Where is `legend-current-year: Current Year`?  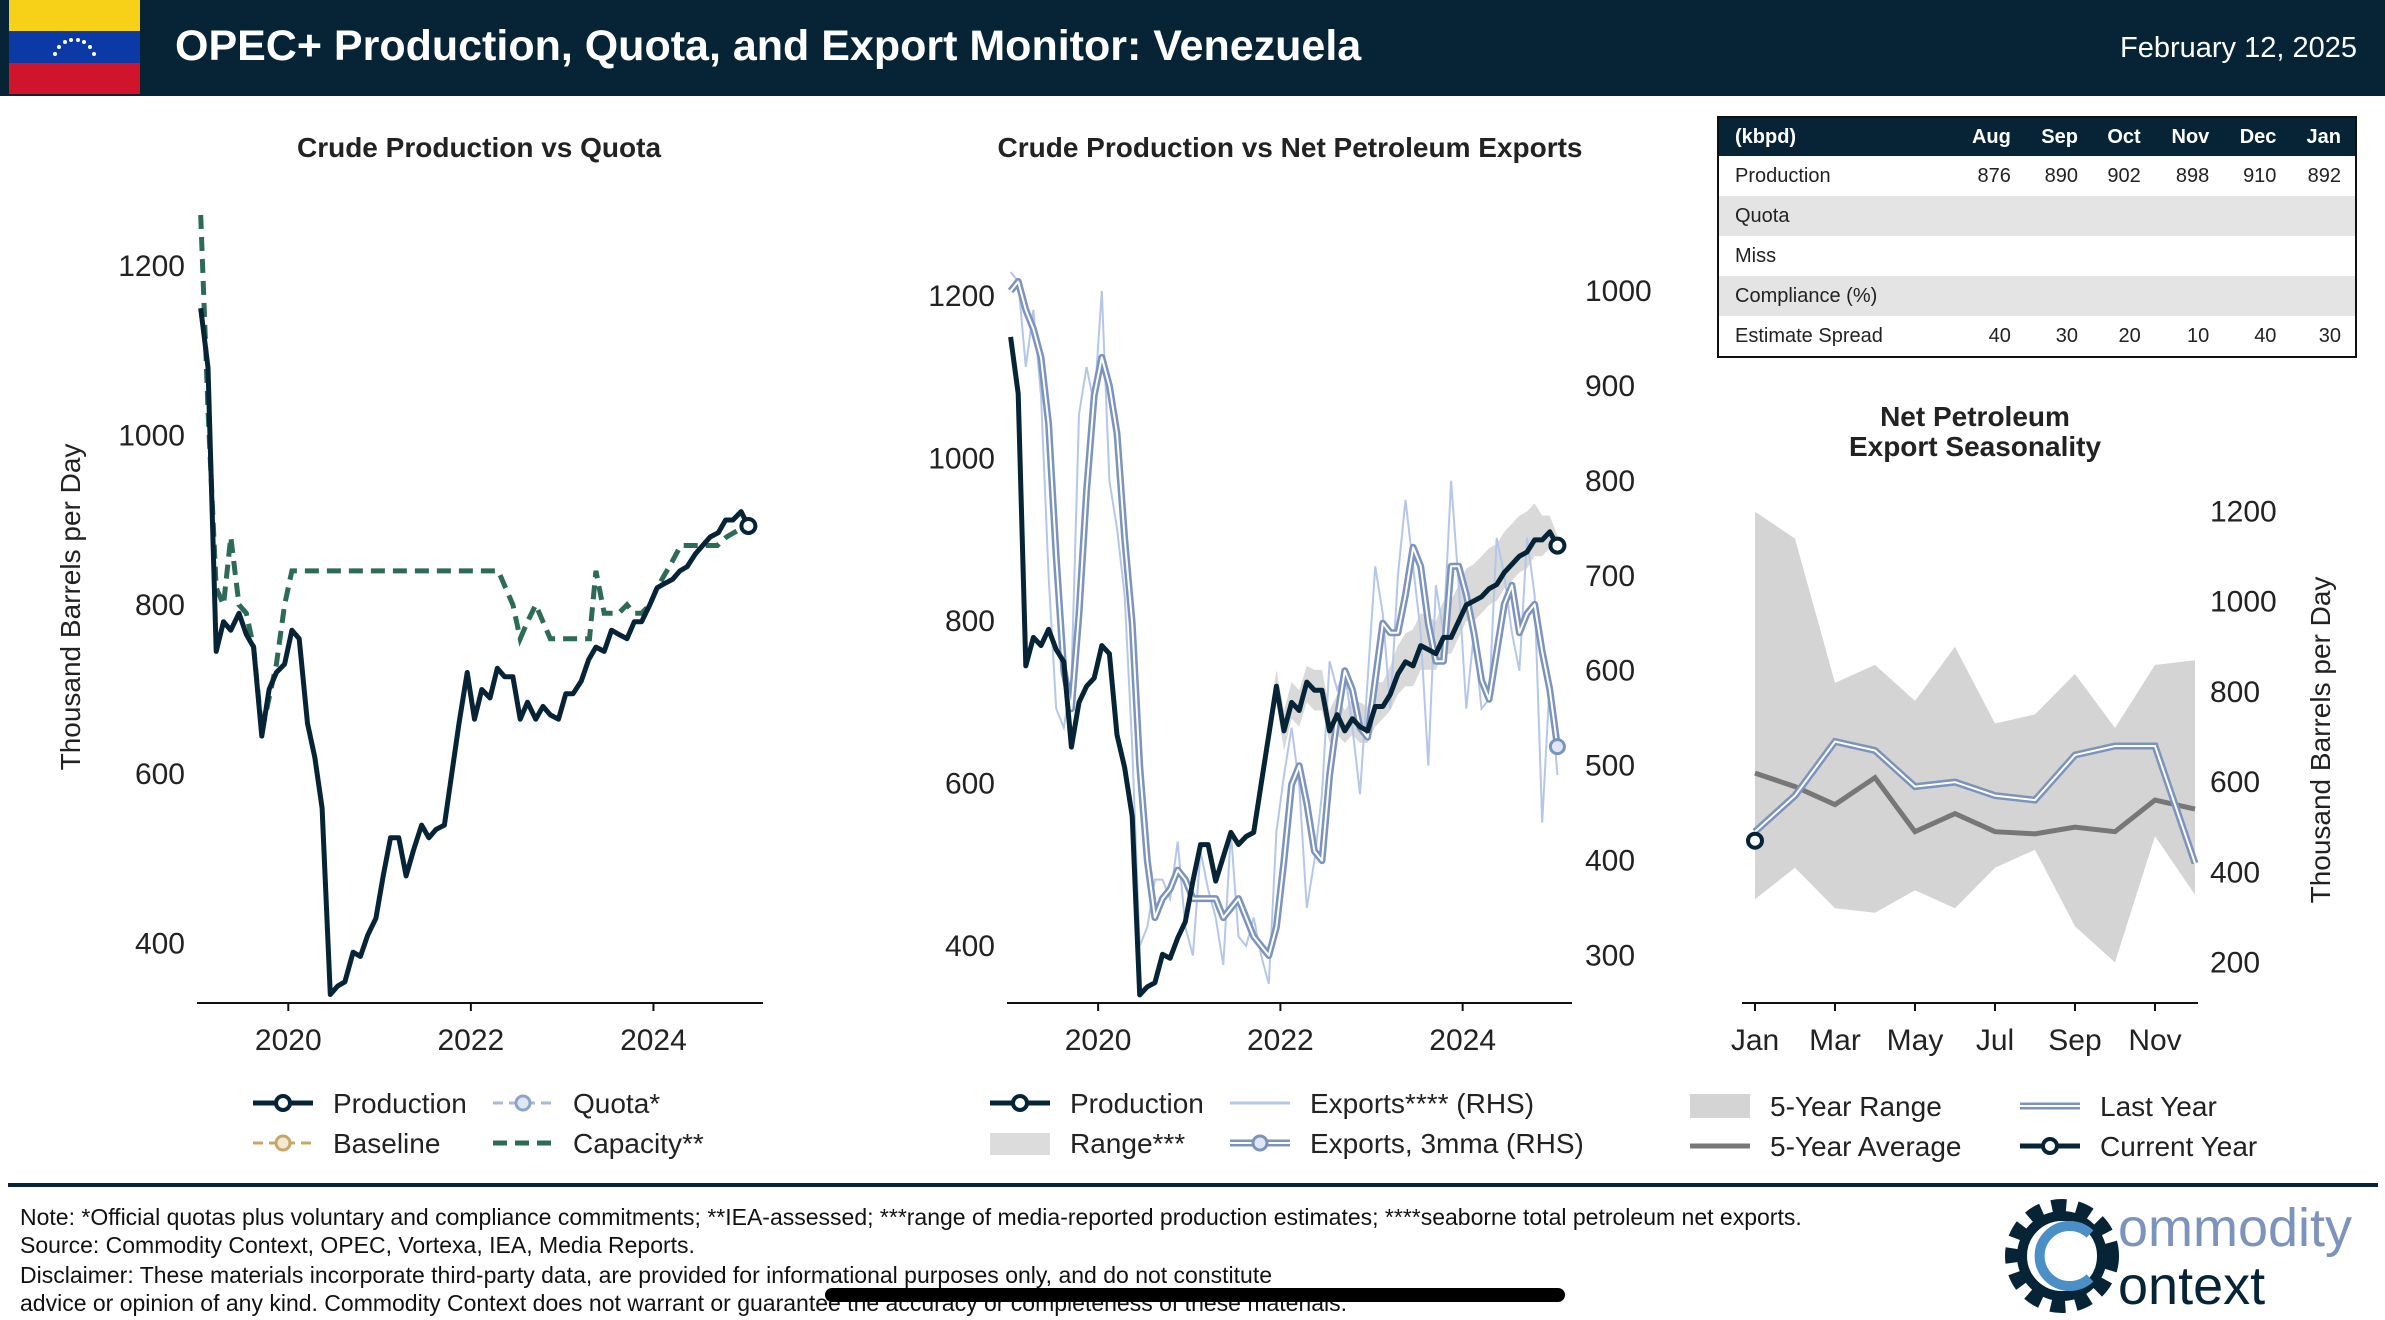 legend-current-year: Current Year is located at coordinates (2178, 1146).